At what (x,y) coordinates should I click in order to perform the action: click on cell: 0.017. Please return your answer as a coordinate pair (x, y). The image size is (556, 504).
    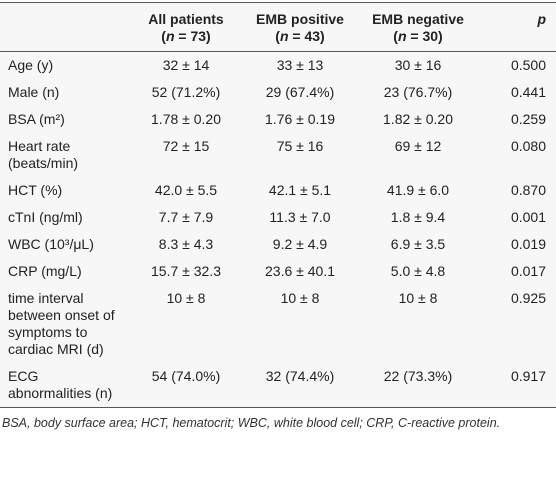
    Looking at the image, I should click on (528, 271).